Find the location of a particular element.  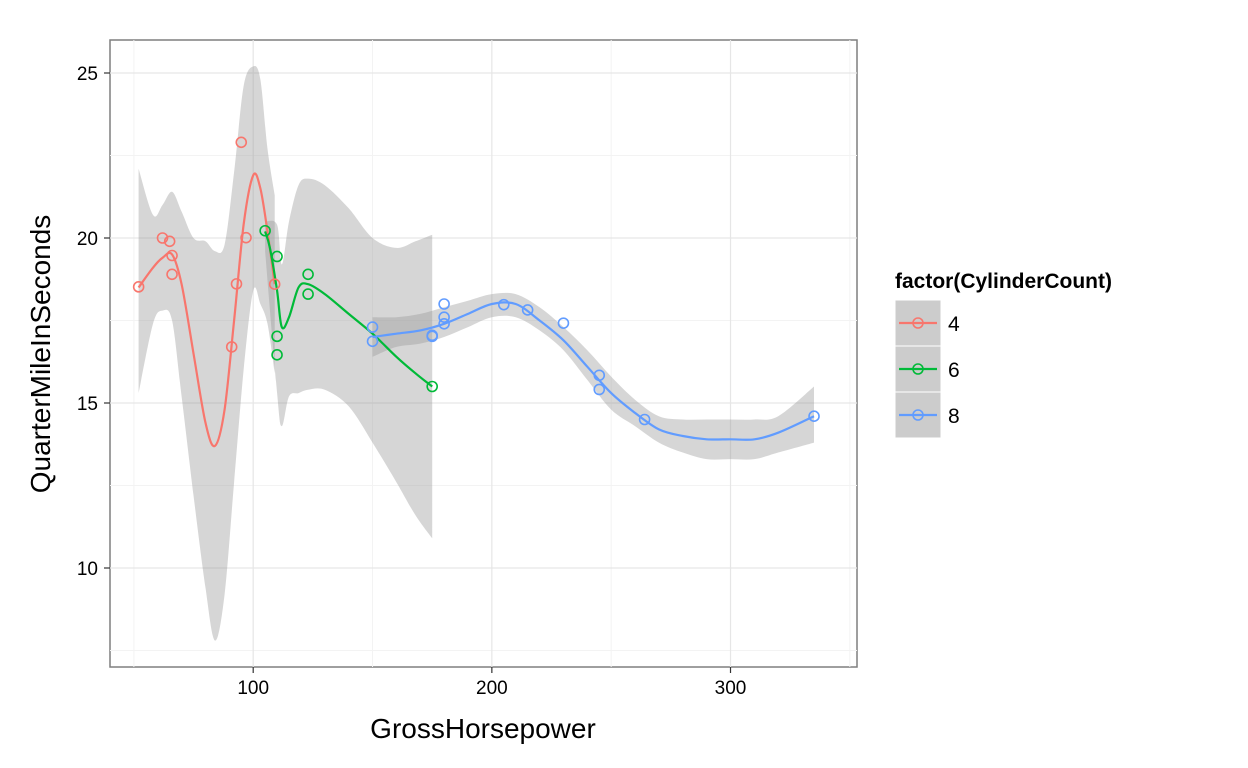

x-tick-label: 200 is located at coordinates (492, 688).